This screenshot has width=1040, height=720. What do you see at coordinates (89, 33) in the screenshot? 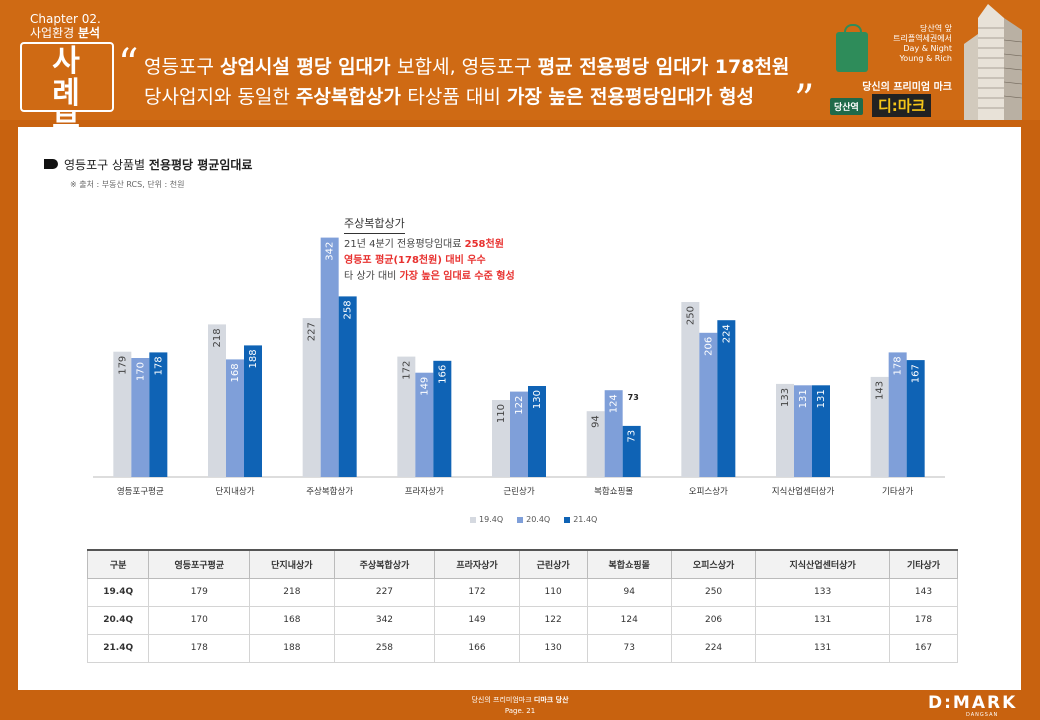
I see `chapter-sub-bold: 분석` at bounding box center [89, 33].